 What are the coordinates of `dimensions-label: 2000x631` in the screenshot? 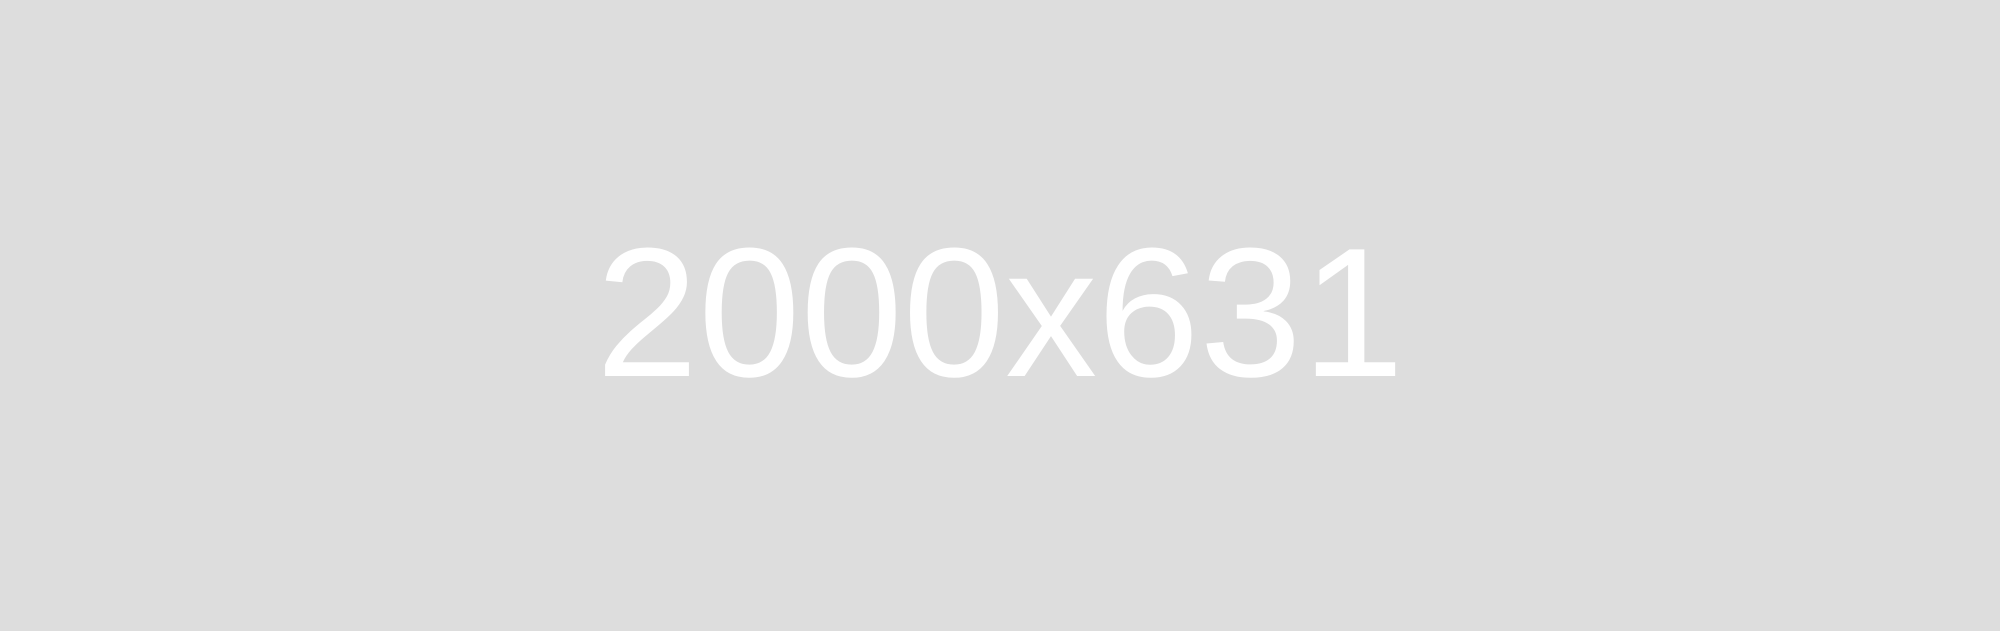 It's located at (1000, 311).